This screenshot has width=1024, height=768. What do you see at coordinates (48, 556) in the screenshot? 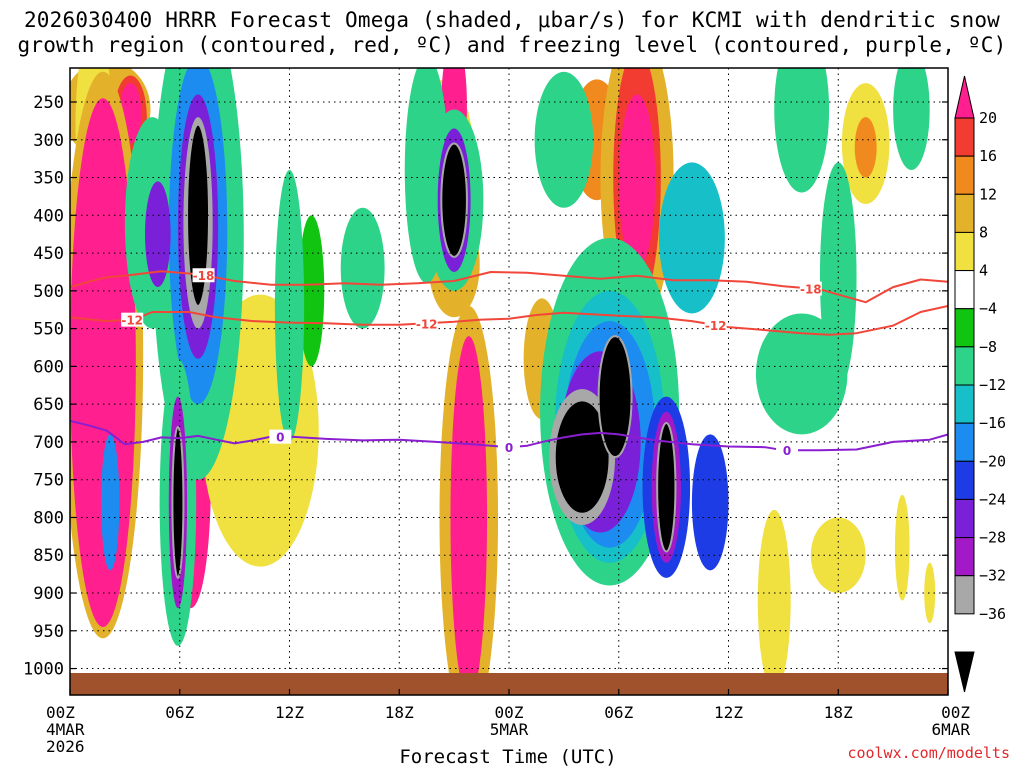
I see `y-tick-label: 850` at bounding box center [48, 556].